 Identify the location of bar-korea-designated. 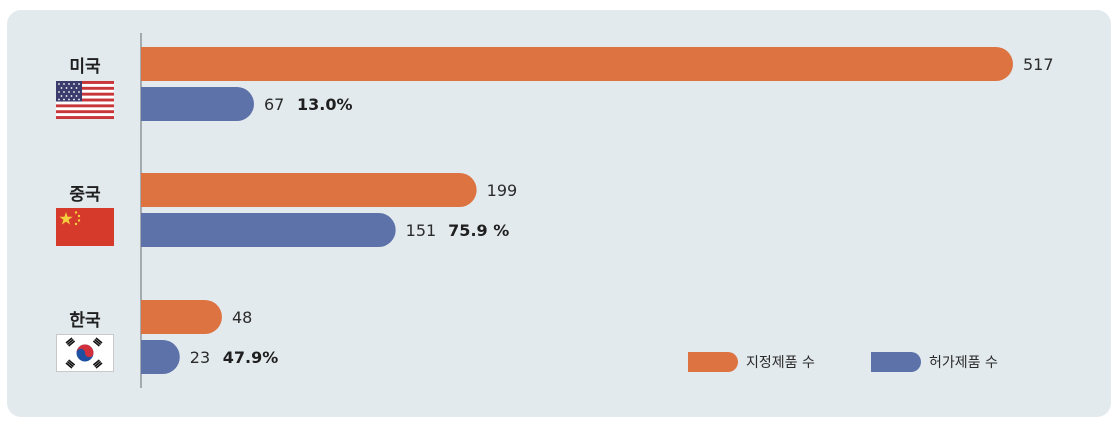
(181, 317).